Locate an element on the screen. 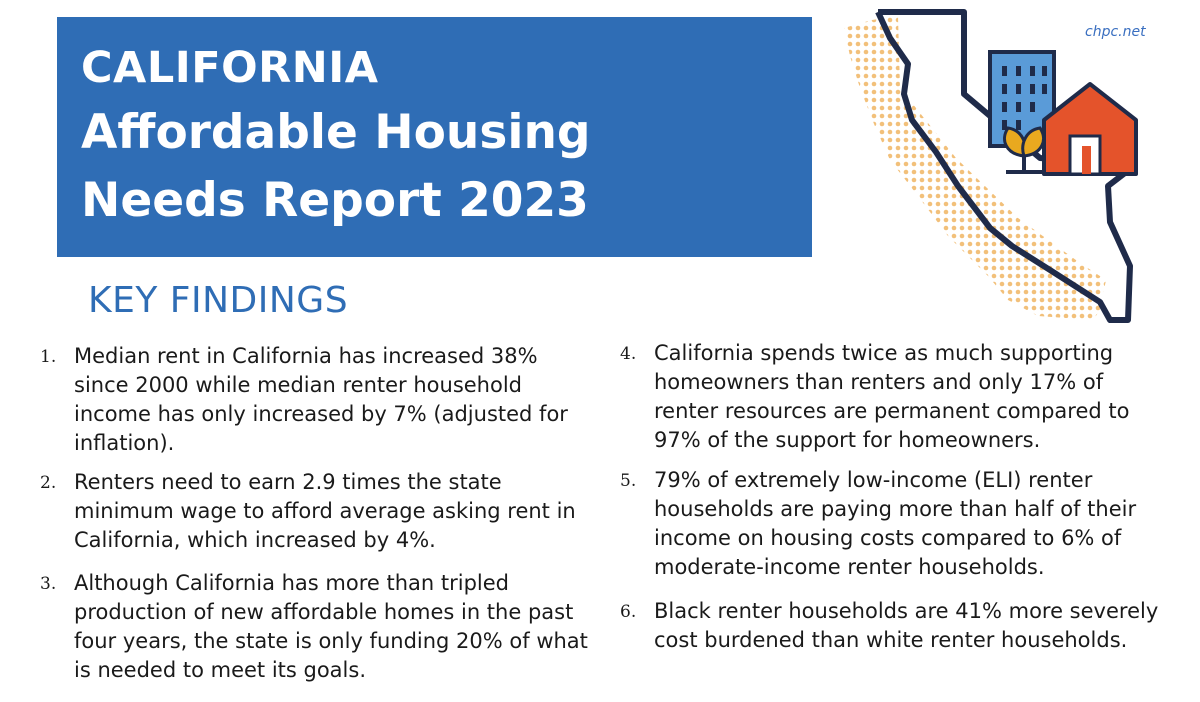 The height and width of the screenshot is (702, 1200). finding-number: 5. is located at coordinates (628, 481).